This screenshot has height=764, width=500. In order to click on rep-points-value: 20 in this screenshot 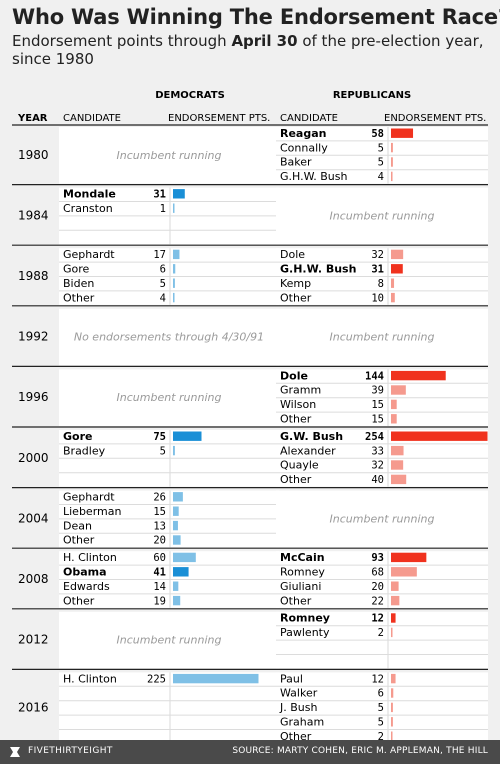, I will do `click(377, 587)`.